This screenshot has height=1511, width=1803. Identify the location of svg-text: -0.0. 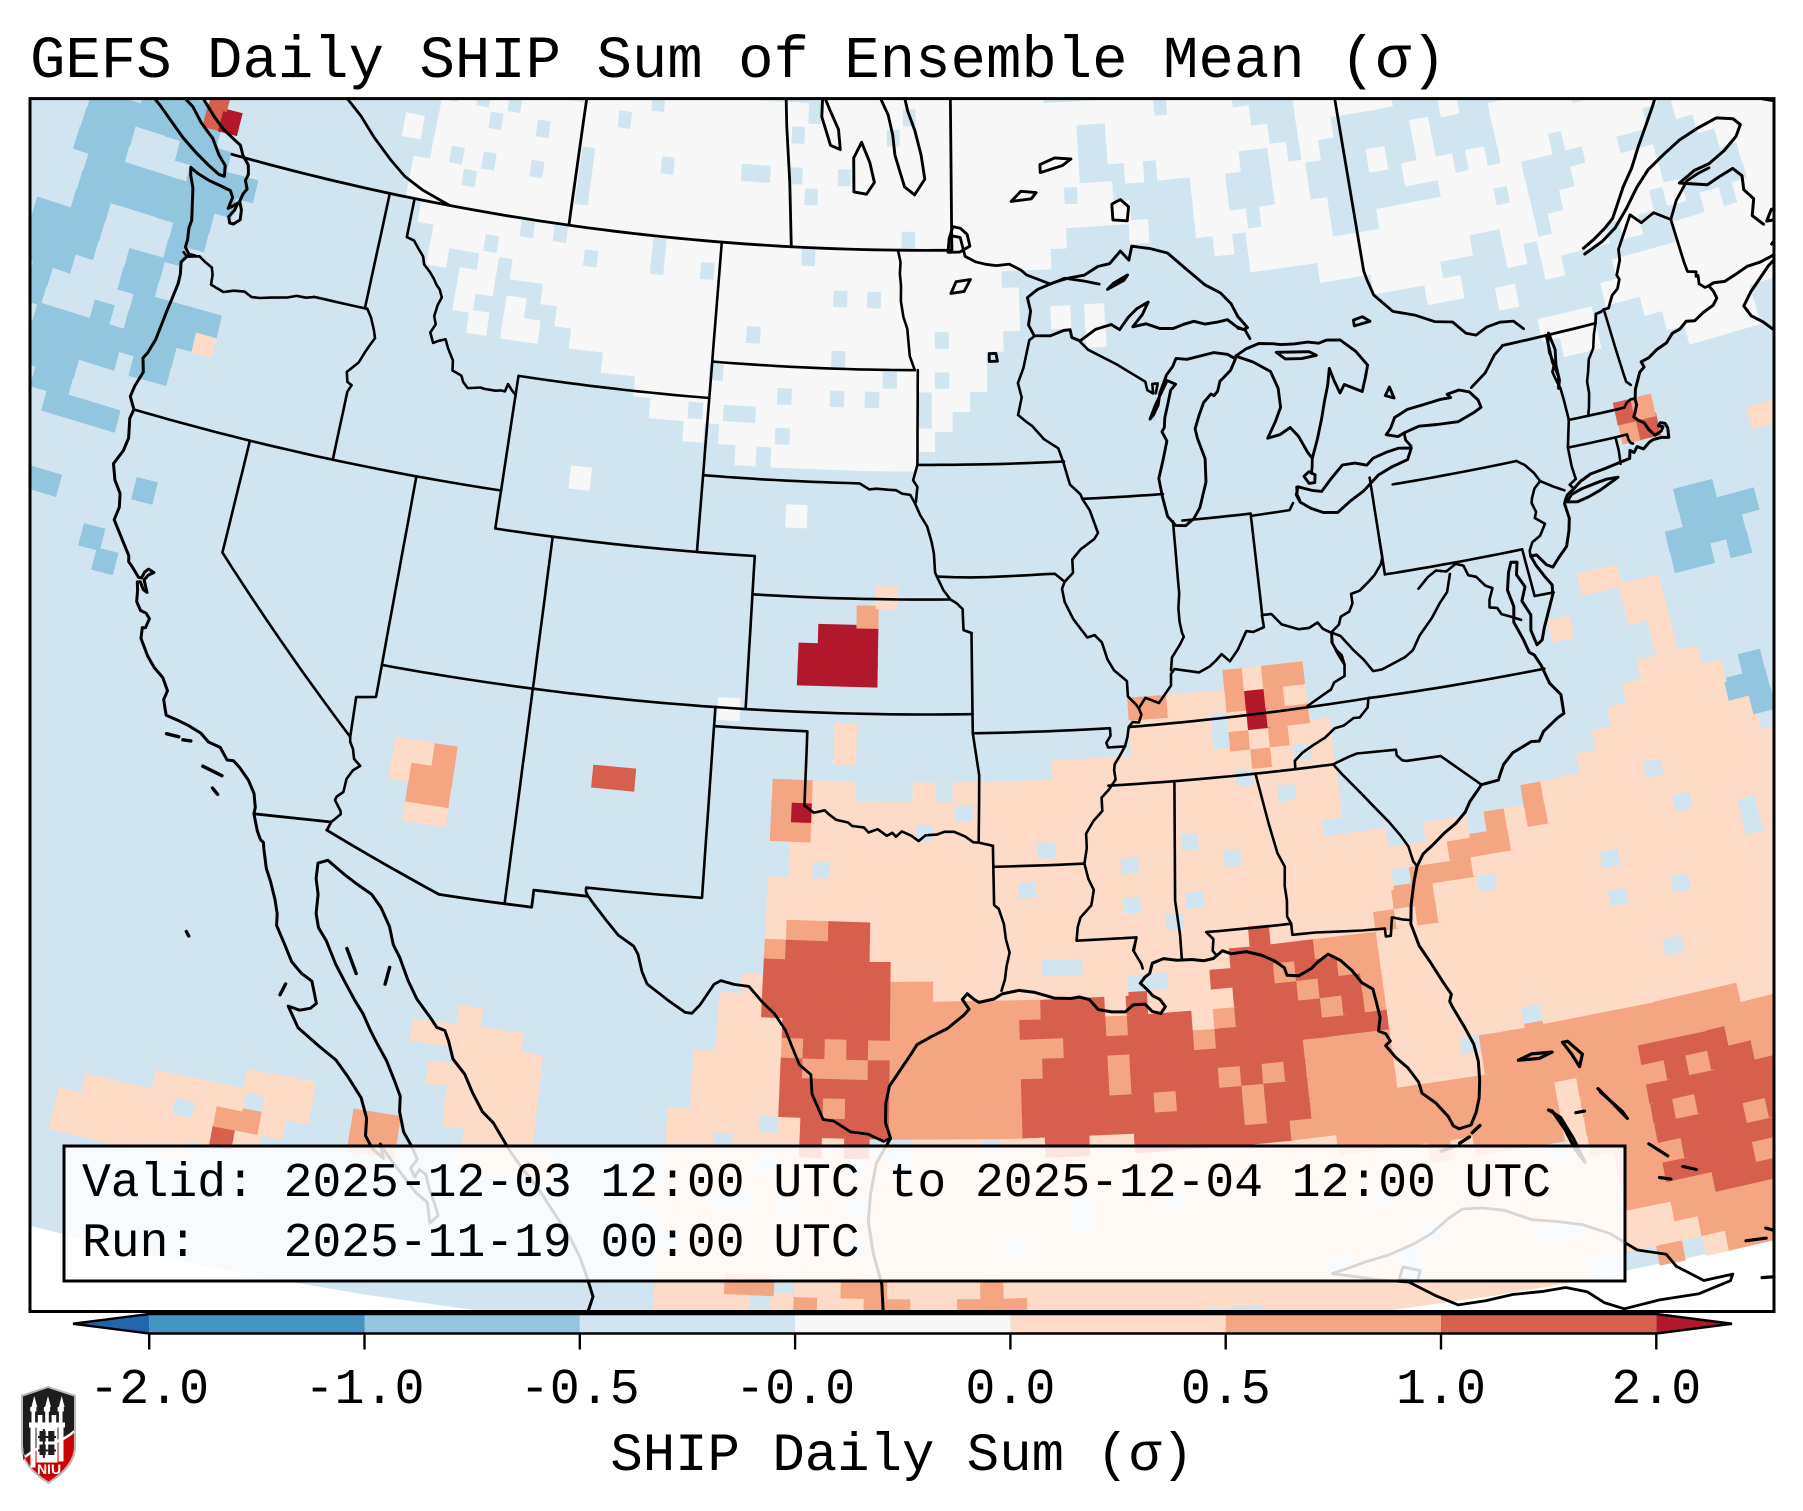
(795, 1390).